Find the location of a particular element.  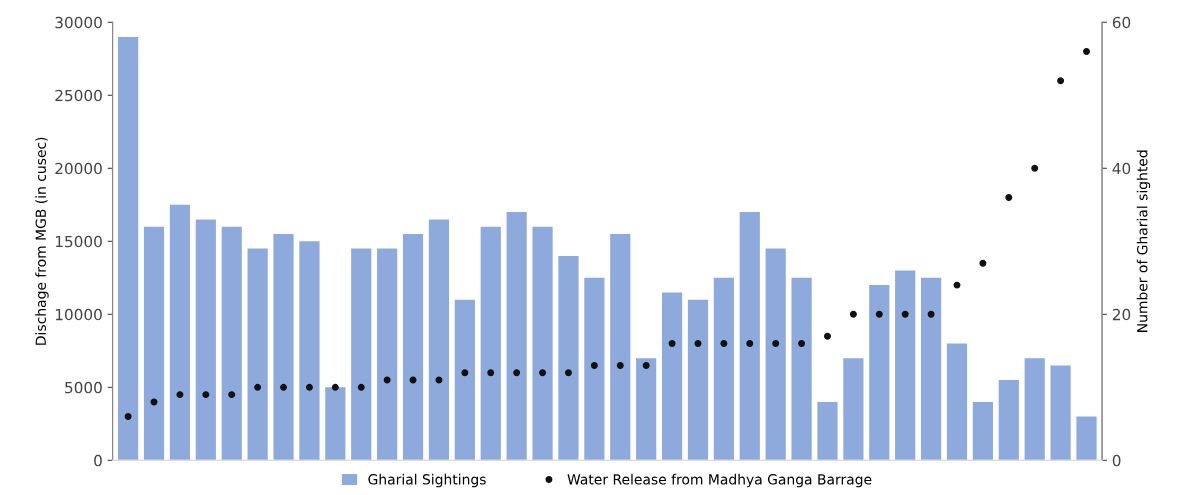

y-tick-label: 15000 is located at coordinates (78, 241).